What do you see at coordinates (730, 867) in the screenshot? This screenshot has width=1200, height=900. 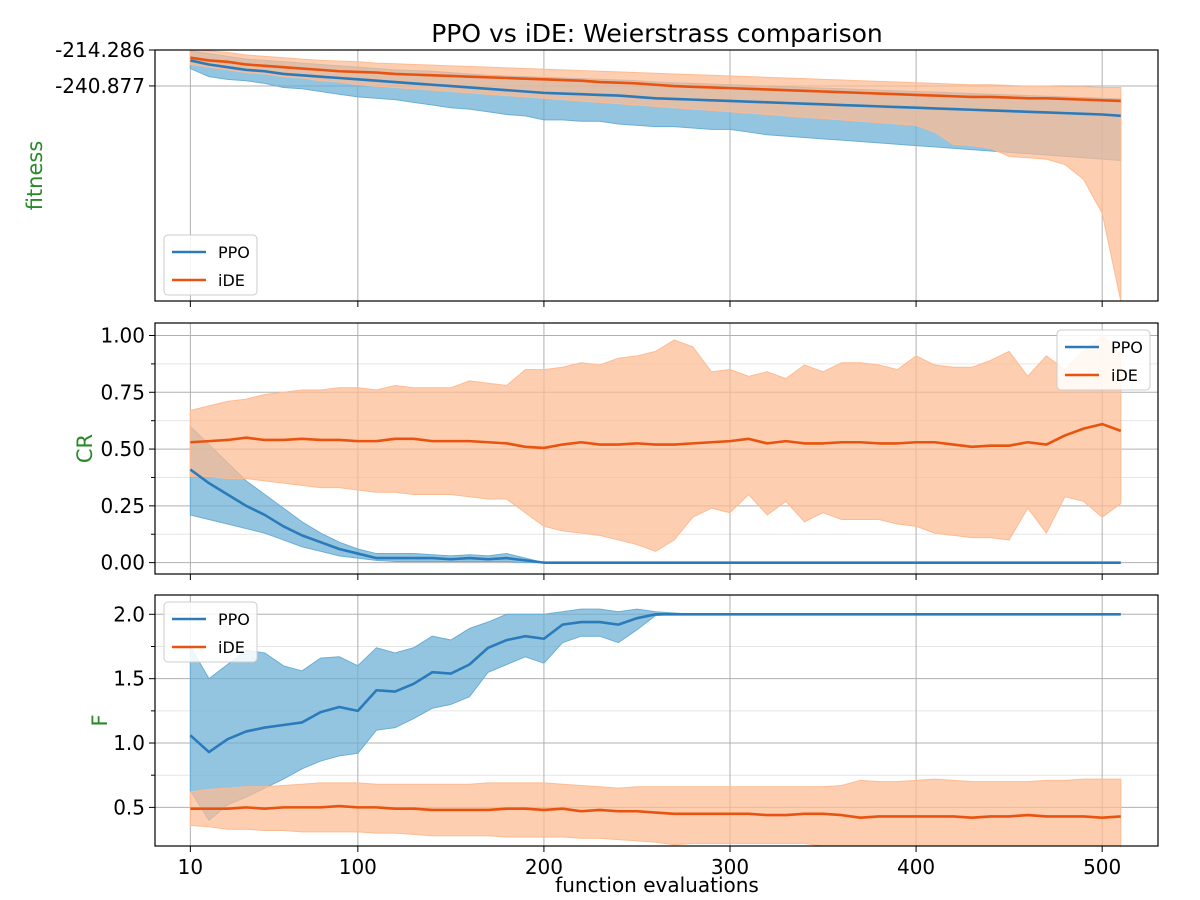 I see `x-tick-label: 300` at bounding box center [730, 867].